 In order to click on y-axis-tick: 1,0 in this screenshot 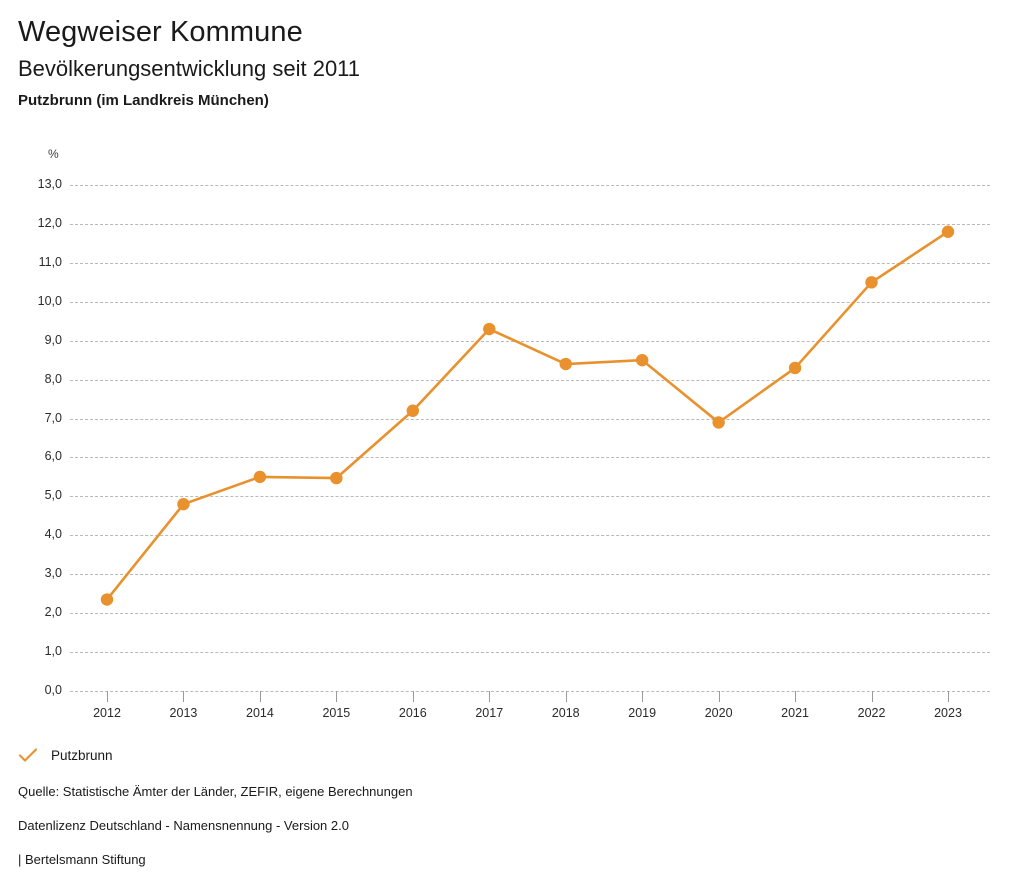, I will do `click(53, 651)`.